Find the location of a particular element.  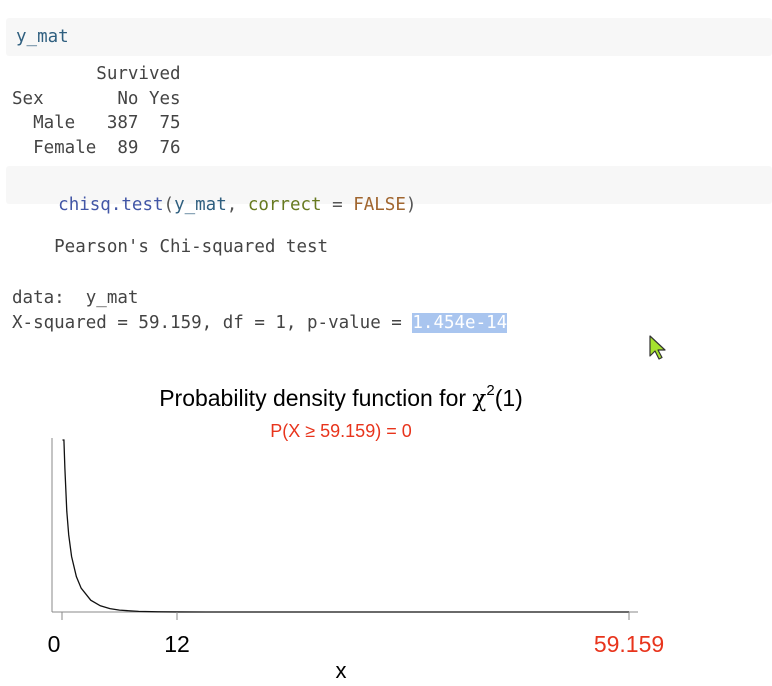

x-axis-ticks: 0 12 59.159 is located at coordinates (356, 634).